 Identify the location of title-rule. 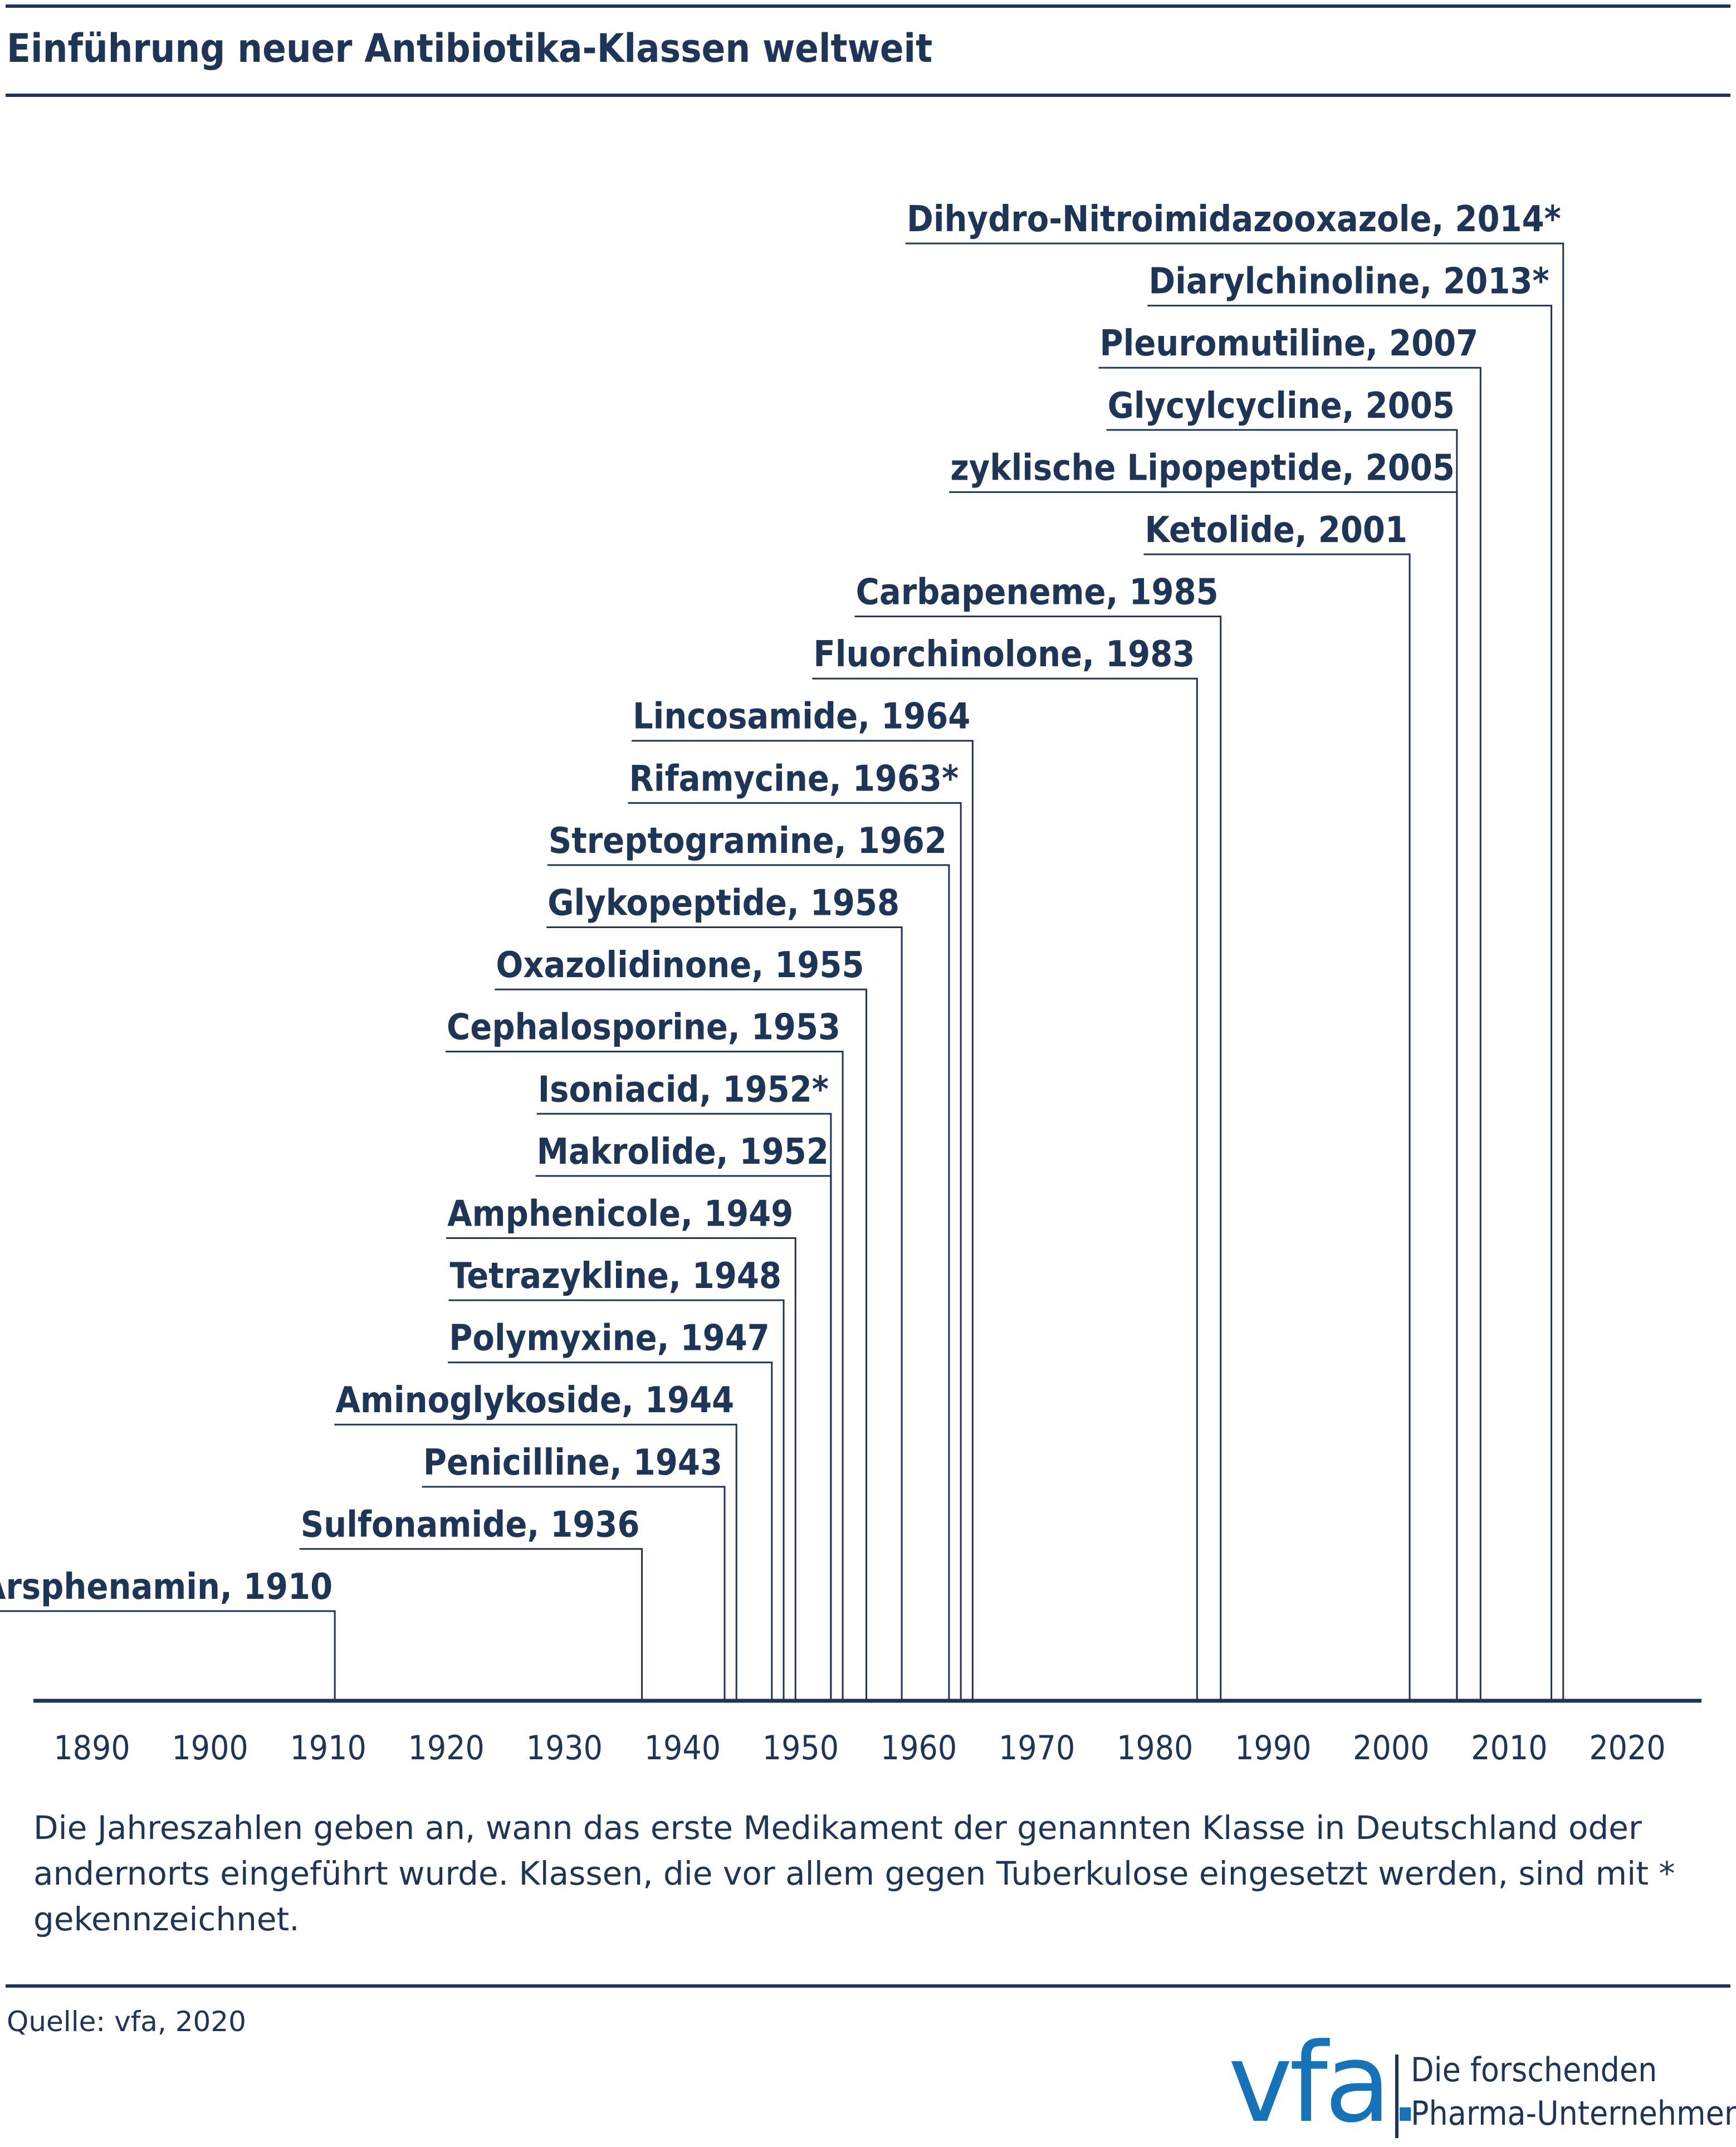
(868, 95).